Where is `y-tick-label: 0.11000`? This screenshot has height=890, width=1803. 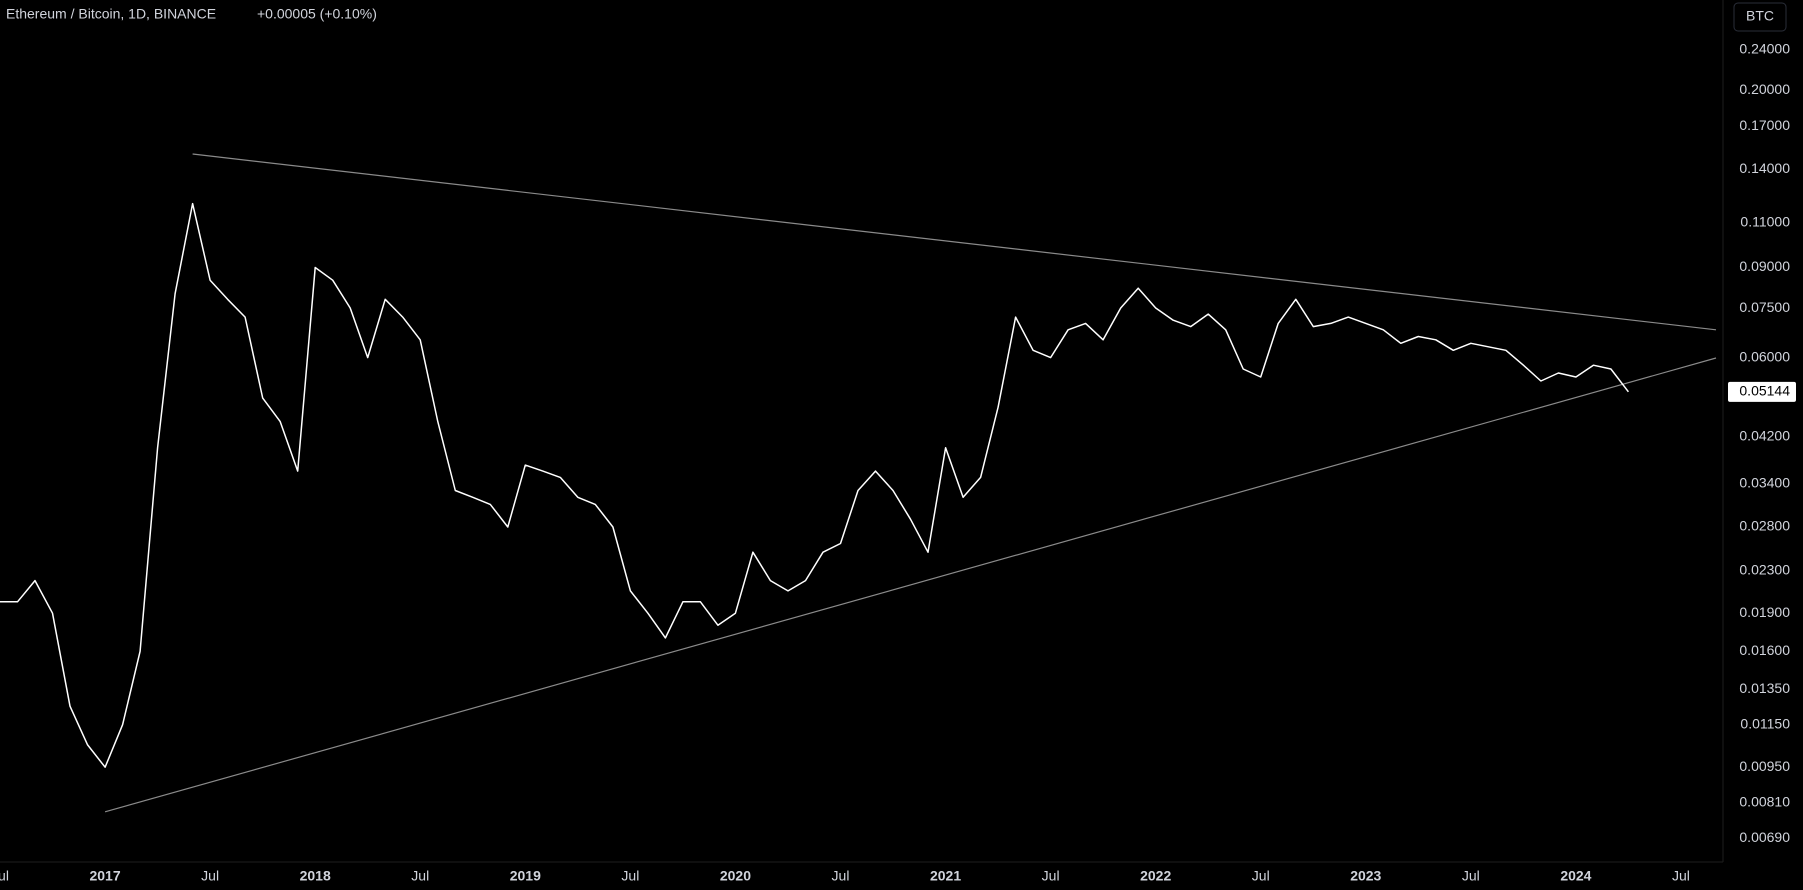 y-tick-label: 0.11000 is located at coordinates (1765, 222).